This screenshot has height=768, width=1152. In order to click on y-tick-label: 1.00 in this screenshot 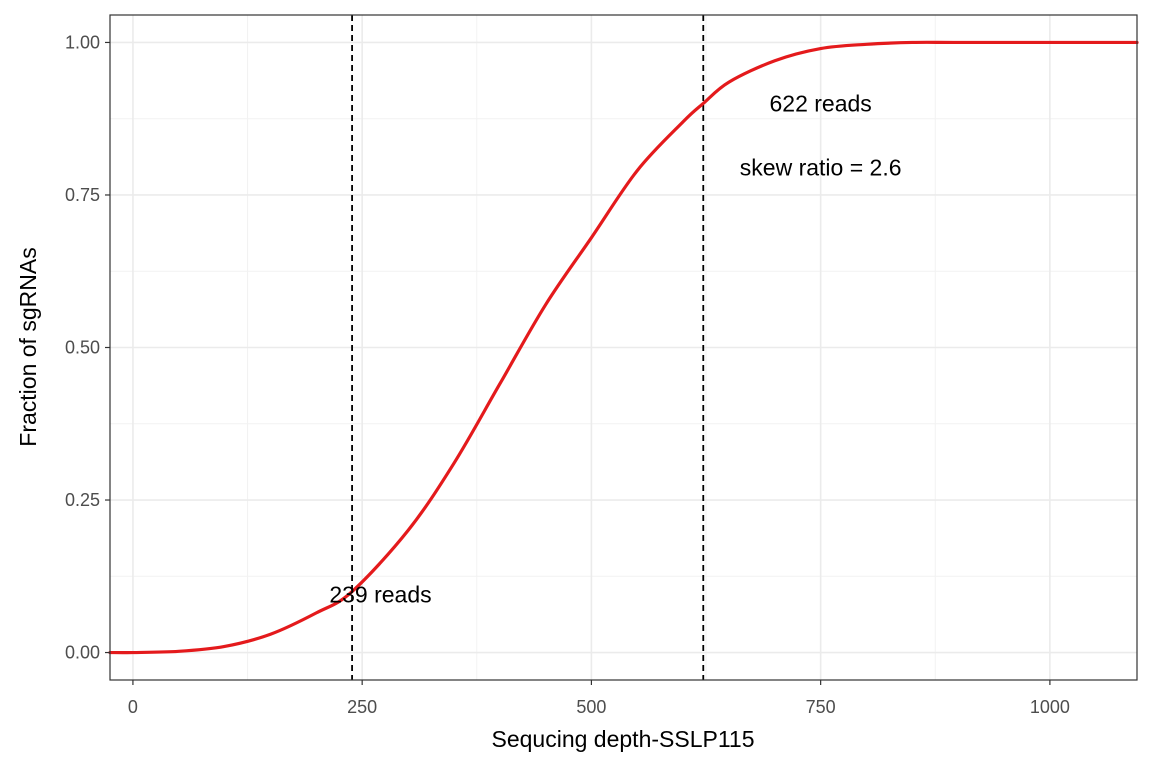, I will do `click(82, 42)`.